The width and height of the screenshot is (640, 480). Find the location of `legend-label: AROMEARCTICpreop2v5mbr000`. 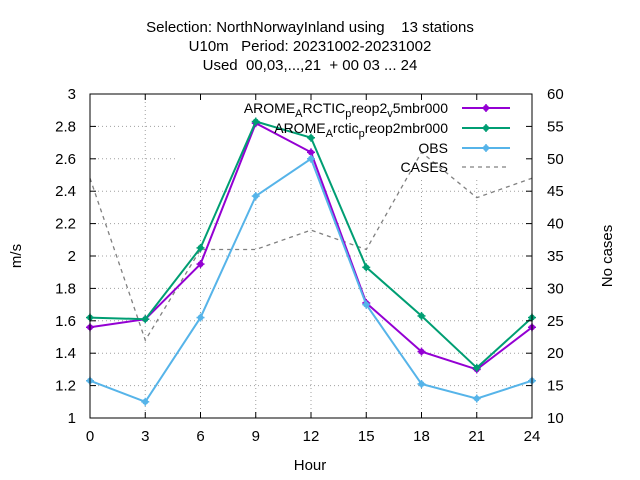

legend-label: AROMEARCTICpreop2v5mbr000 is located at coordinates (346, 110).